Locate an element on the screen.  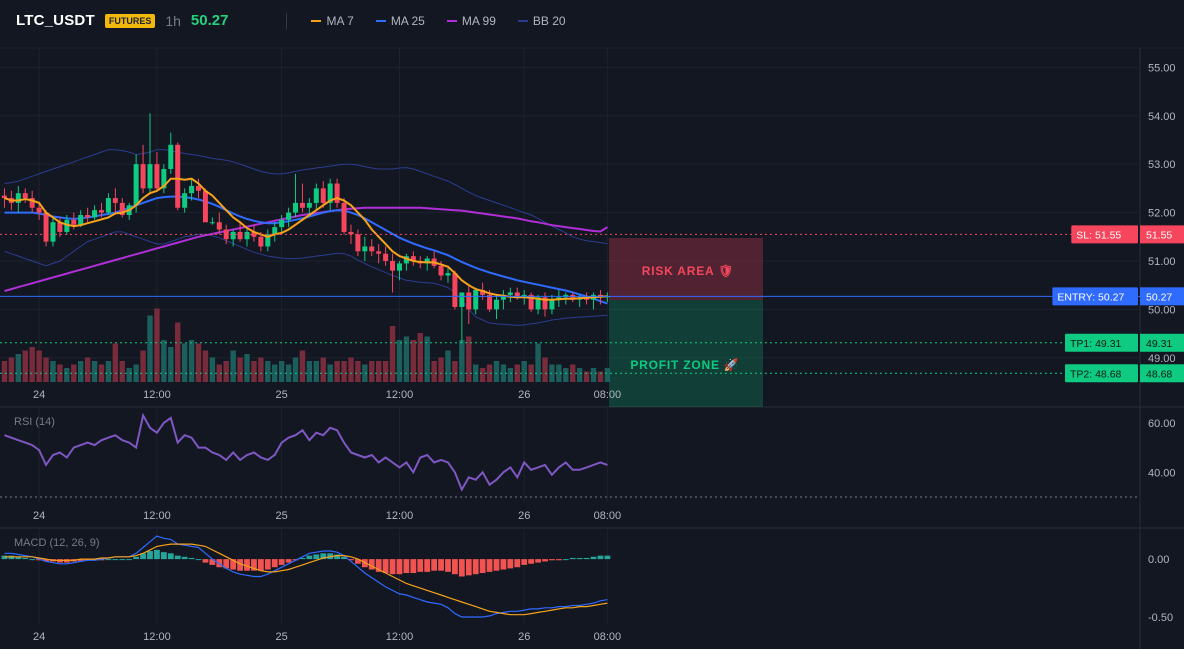
take-profit-1-price-label: 49.31 is located at coordinates (1159, 344).